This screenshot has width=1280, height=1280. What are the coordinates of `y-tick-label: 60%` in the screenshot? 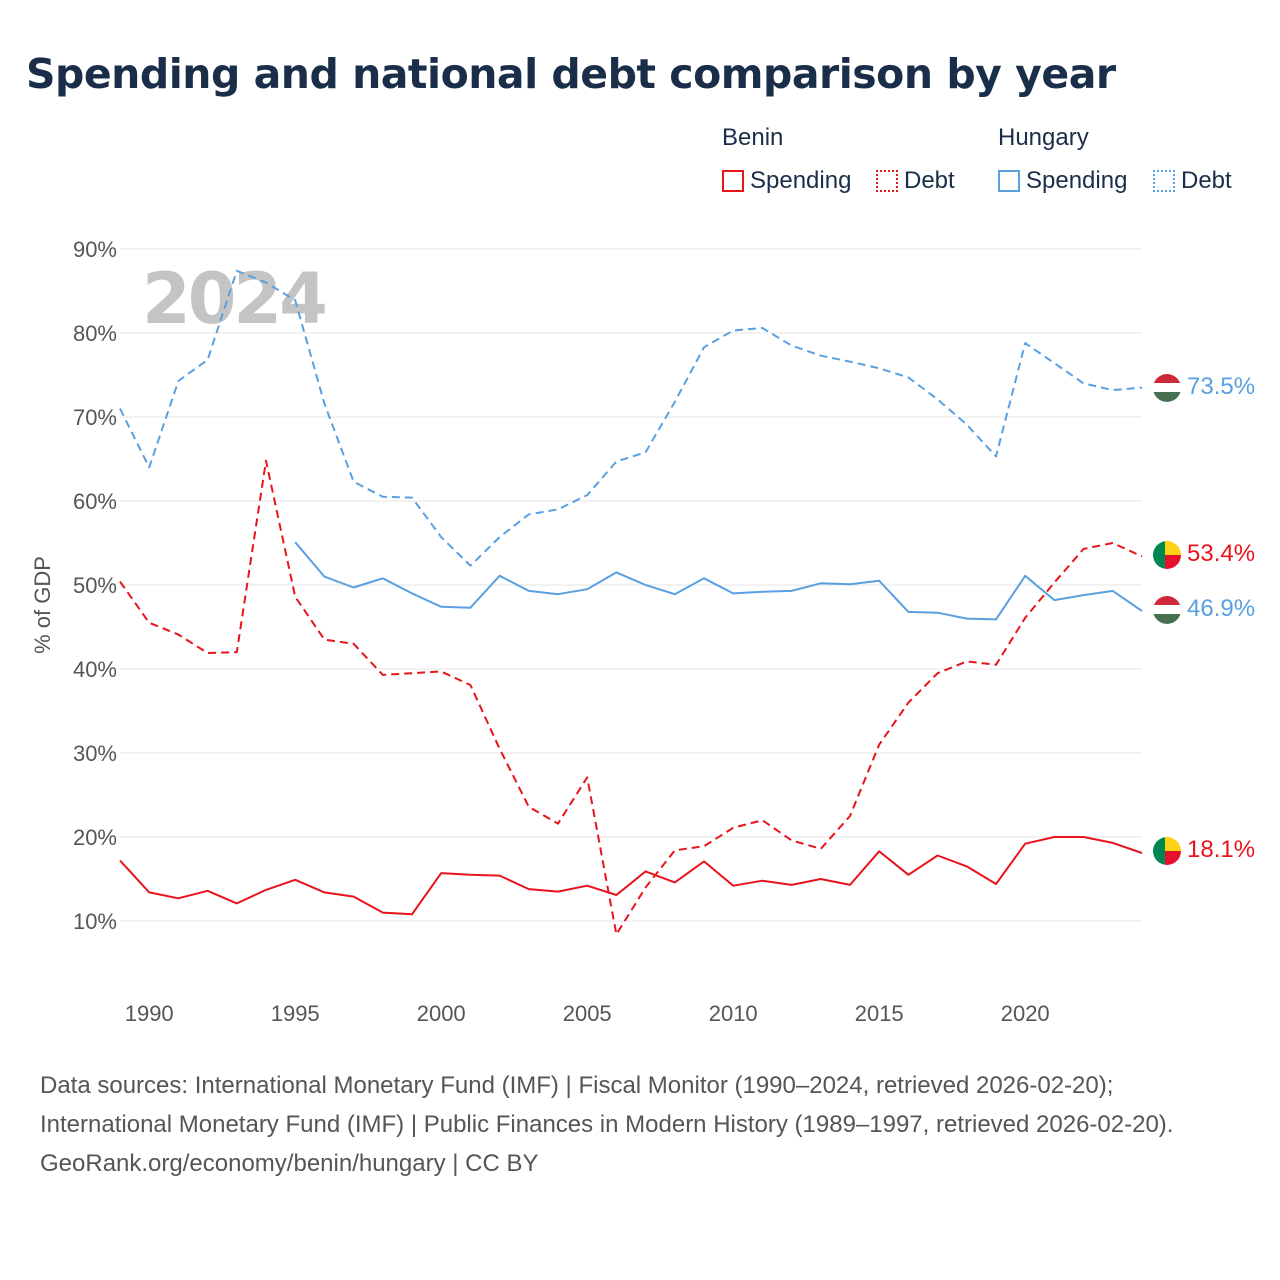 It's located at (95, 501).